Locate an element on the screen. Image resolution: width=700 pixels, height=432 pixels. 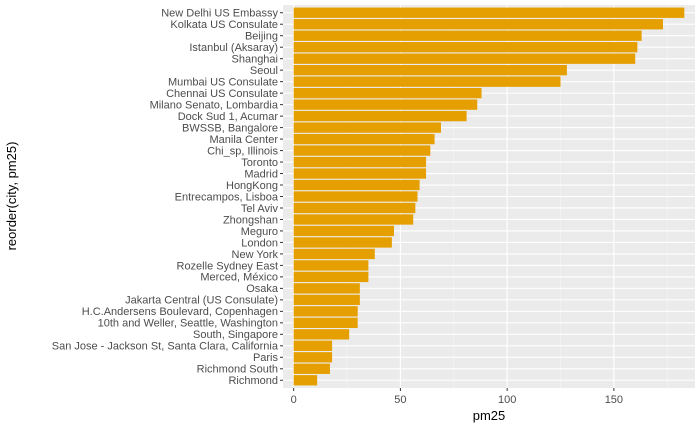
x-tick-label: 50 is located at coordinates (400, 400).